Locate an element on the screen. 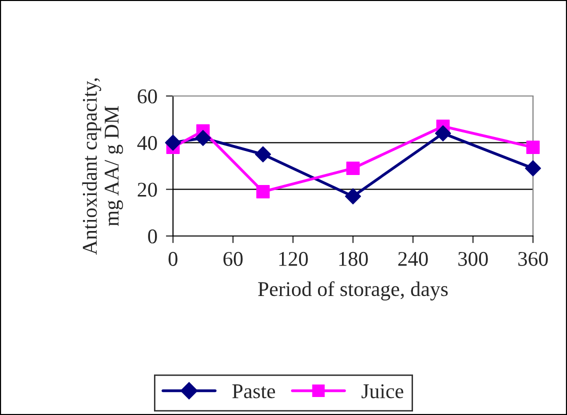  y-tick-label: 20 is located at coordinates (147, 189).